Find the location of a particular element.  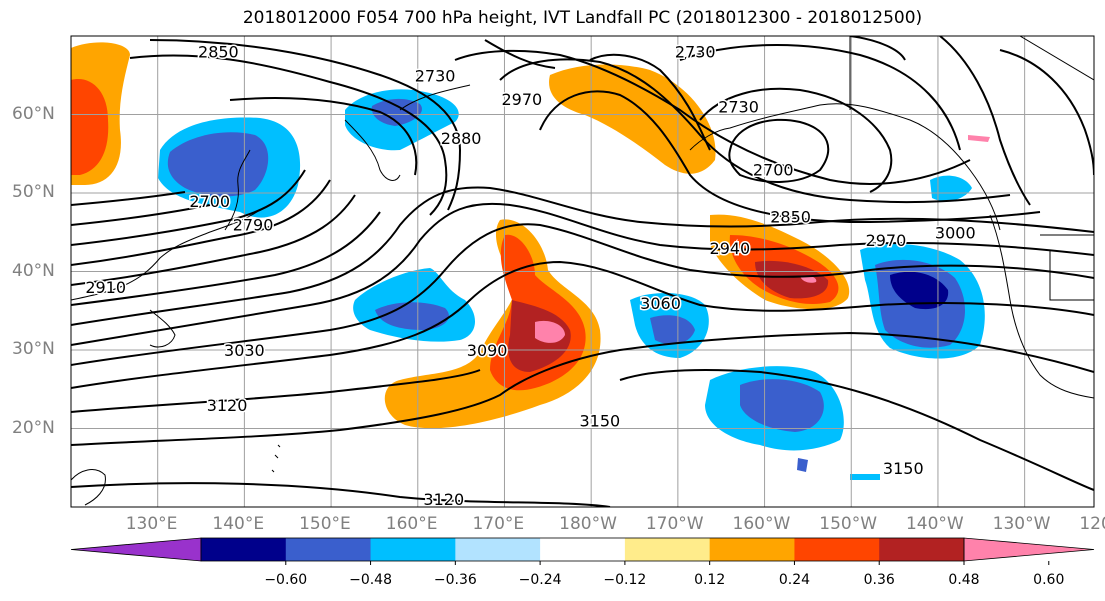

colorbar-outline is located at coordinates (582, 549).